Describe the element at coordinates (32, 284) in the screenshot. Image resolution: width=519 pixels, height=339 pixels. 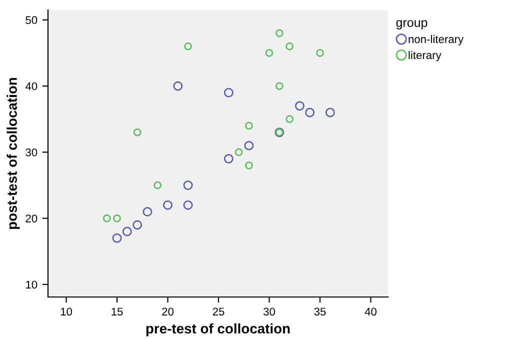
I see `y-tick-label: 10` at that location.